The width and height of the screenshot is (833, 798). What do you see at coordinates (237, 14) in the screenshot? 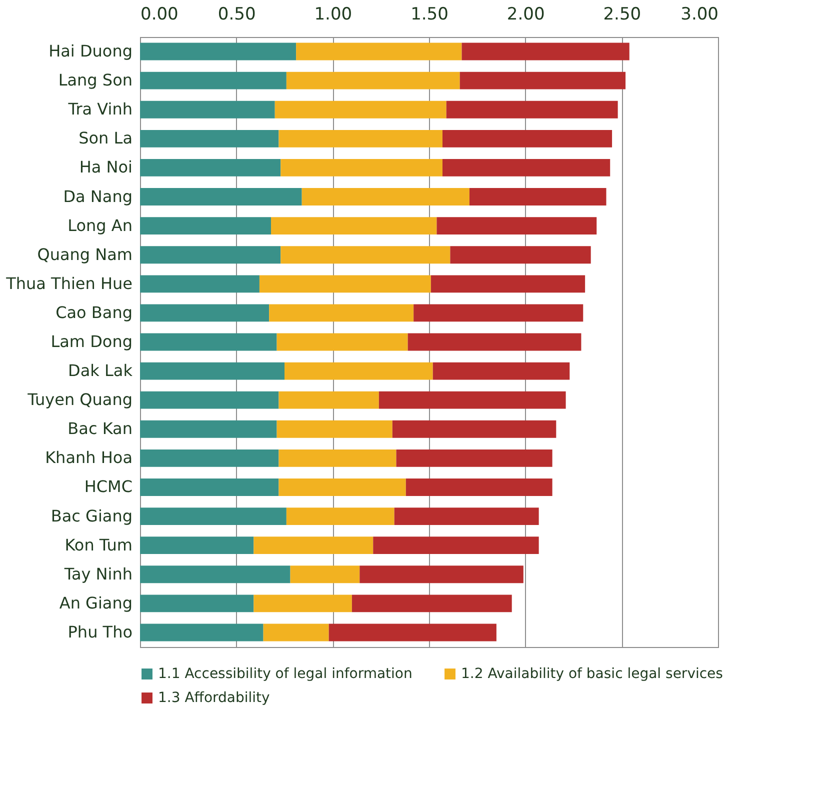
I see `x-tick-label: 0.50` at bounding box center [237, 14].